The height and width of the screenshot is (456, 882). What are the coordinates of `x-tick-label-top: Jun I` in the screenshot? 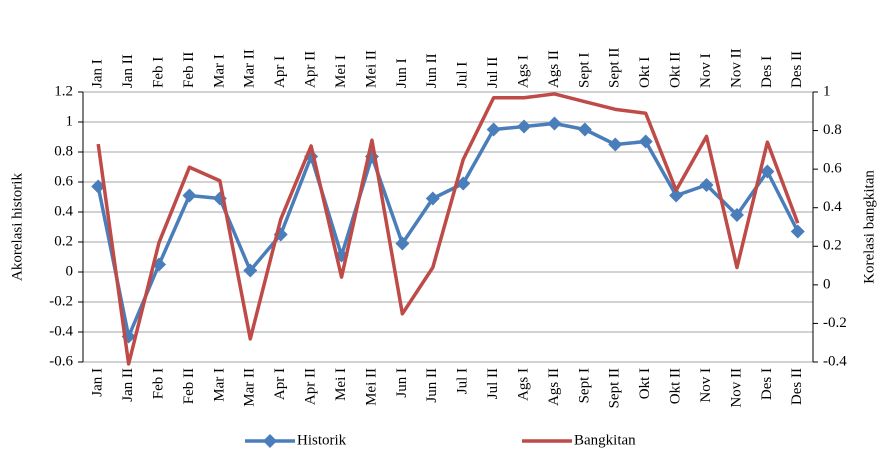 It's located at (402, 73).